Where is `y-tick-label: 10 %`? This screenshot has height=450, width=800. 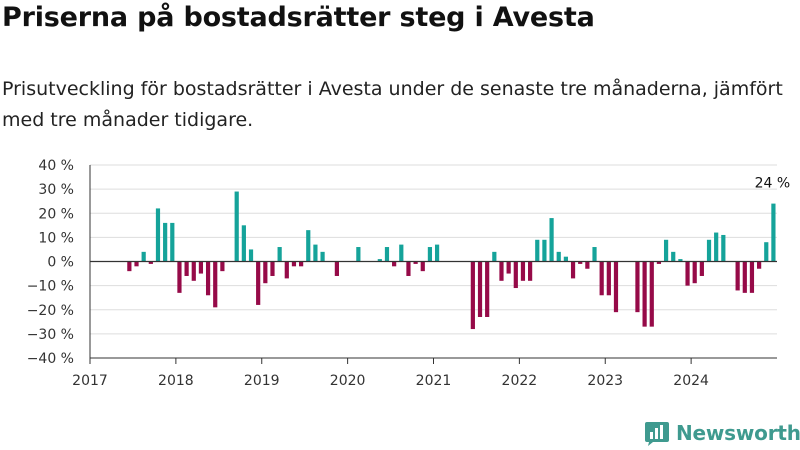
y-tick-label: 10 % is located at coordinates (56, 238).